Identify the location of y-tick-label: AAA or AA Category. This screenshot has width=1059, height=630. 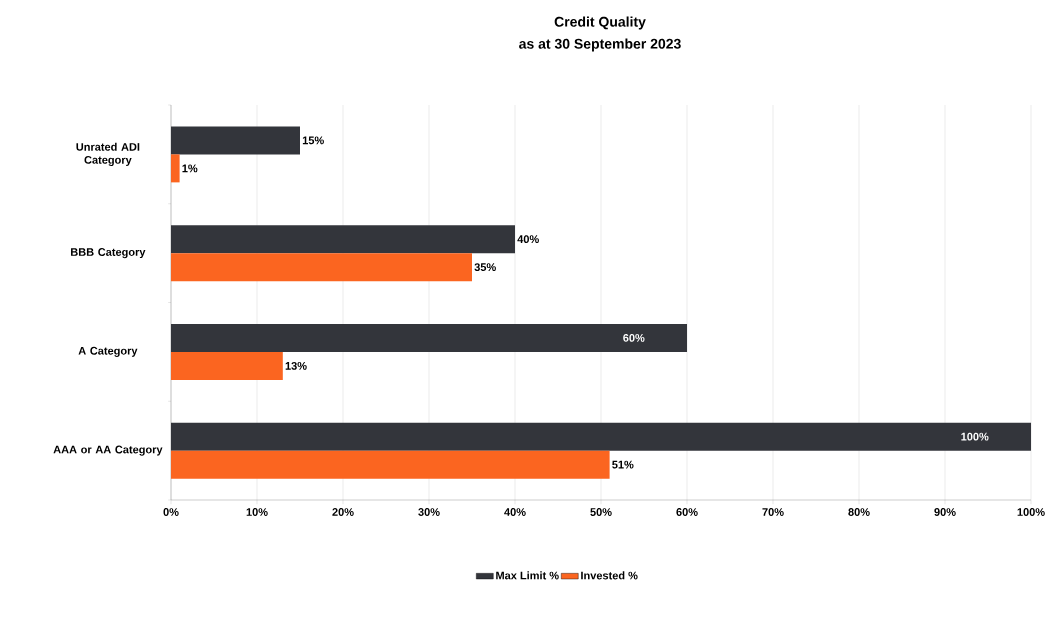
(108, 450).